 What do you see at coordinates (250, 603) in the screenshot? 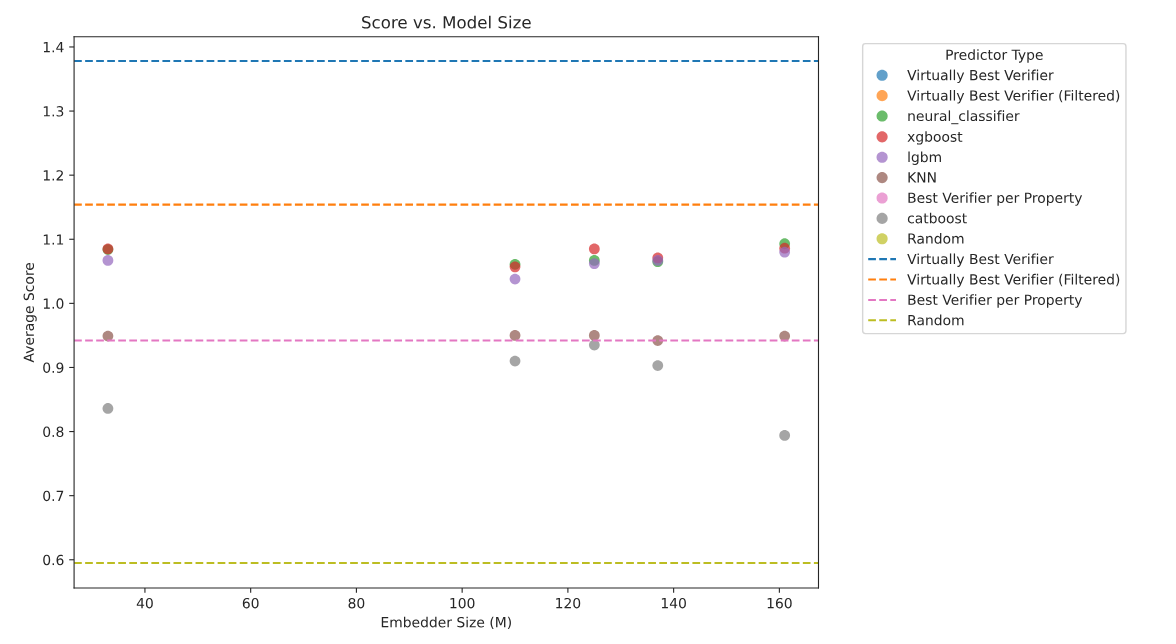
I see `x-tick-label: 60` at bounding box center [250, 603].